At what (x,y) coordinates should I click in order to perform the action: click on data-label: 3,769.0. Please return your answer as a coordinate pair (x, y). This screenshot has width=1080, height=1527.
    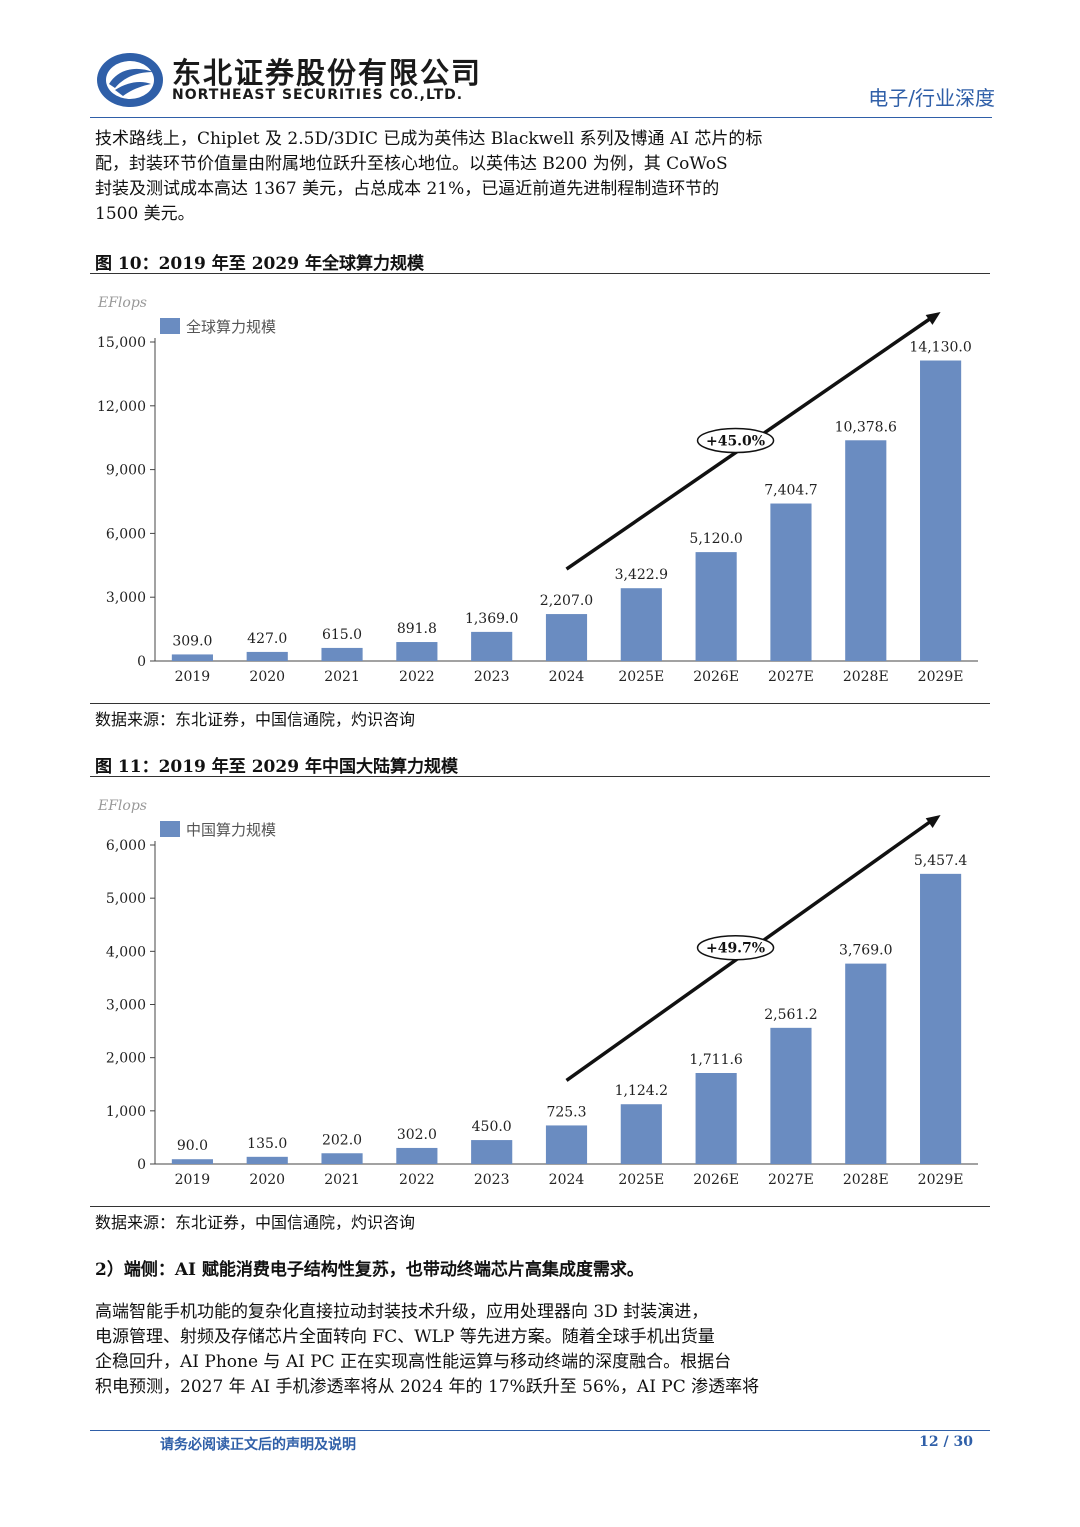
    Looking at the image, I should click on (865, 951).